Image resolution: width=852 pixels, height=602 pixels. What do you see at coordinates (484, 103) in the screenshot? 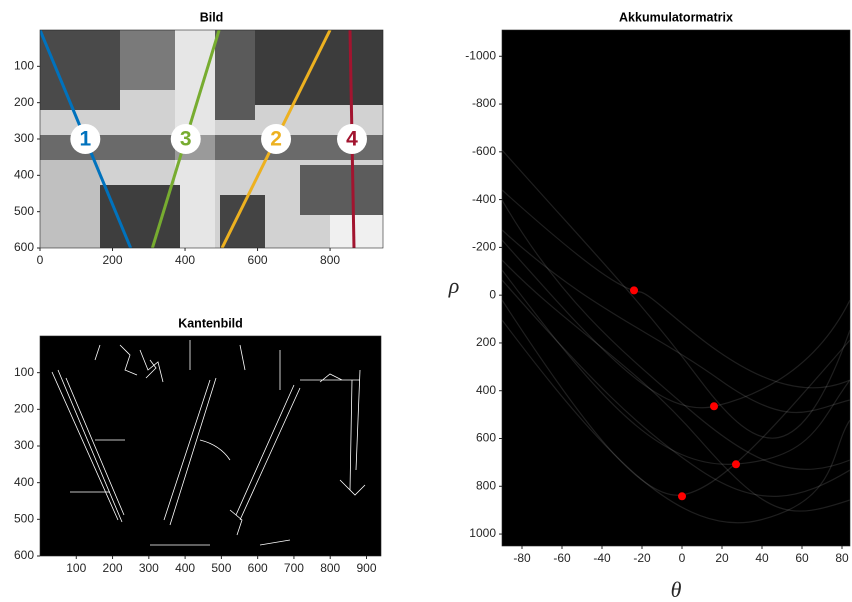
I see `y-tick-label: -800` at bounding box center [484, 103].